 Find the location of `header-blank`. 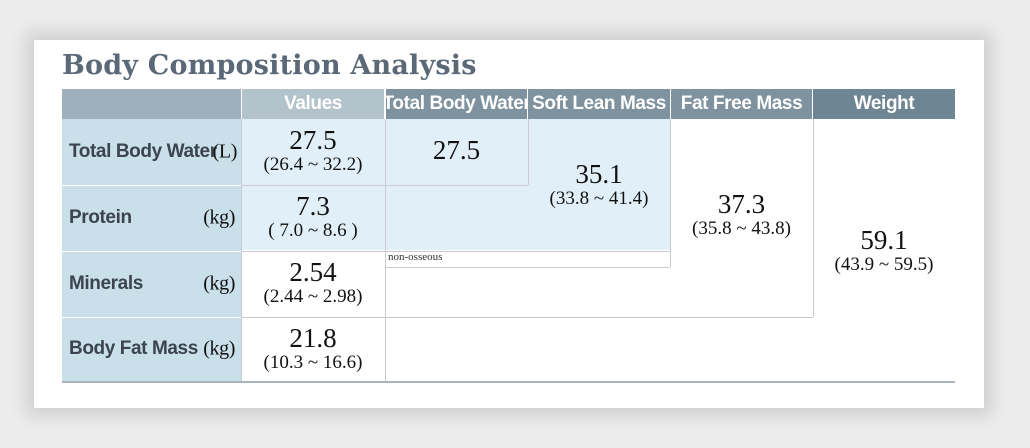

header-blank is located at coordinates (151, 104).